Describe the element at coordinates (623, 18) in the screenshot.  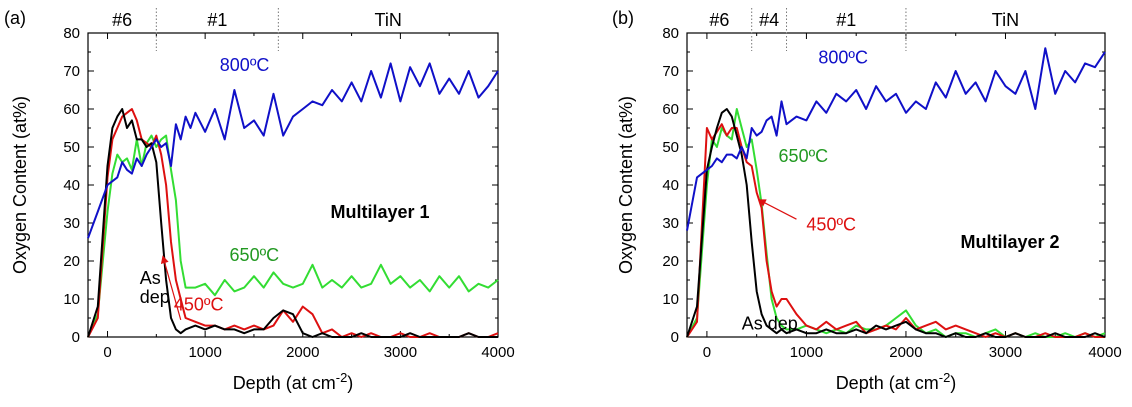
I see `panel-label: (b)` at that location.